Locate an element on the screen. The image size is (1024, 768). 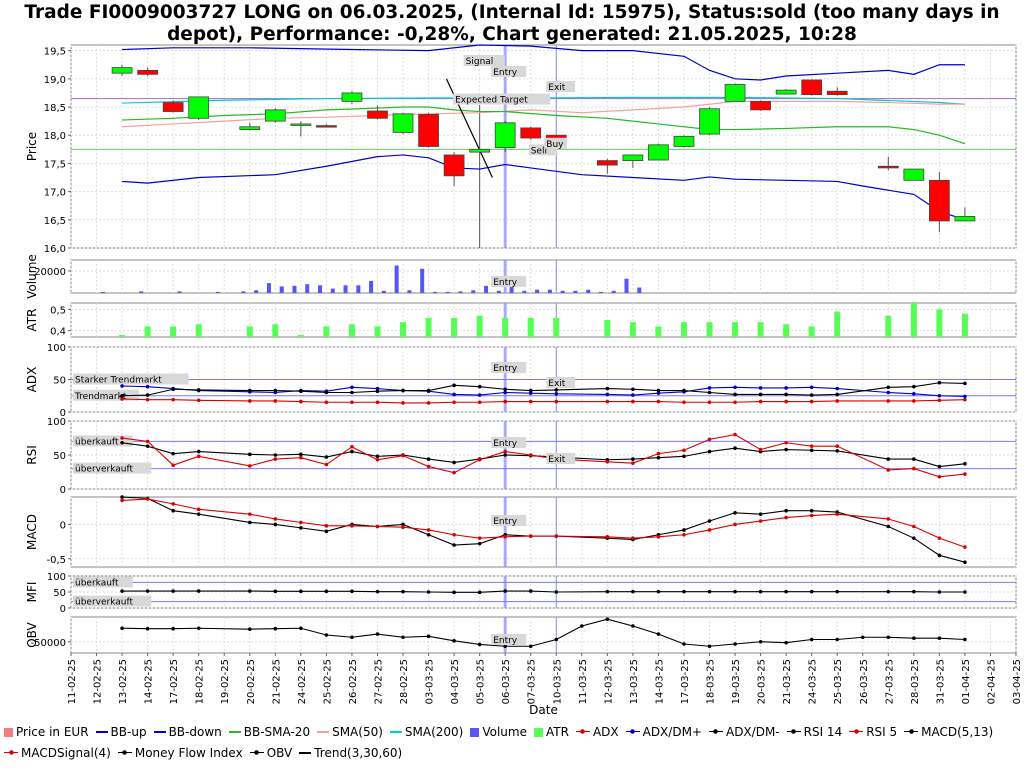
adx-level-label-0: Starker Trendmarkt is located at coordinates (118, 381).